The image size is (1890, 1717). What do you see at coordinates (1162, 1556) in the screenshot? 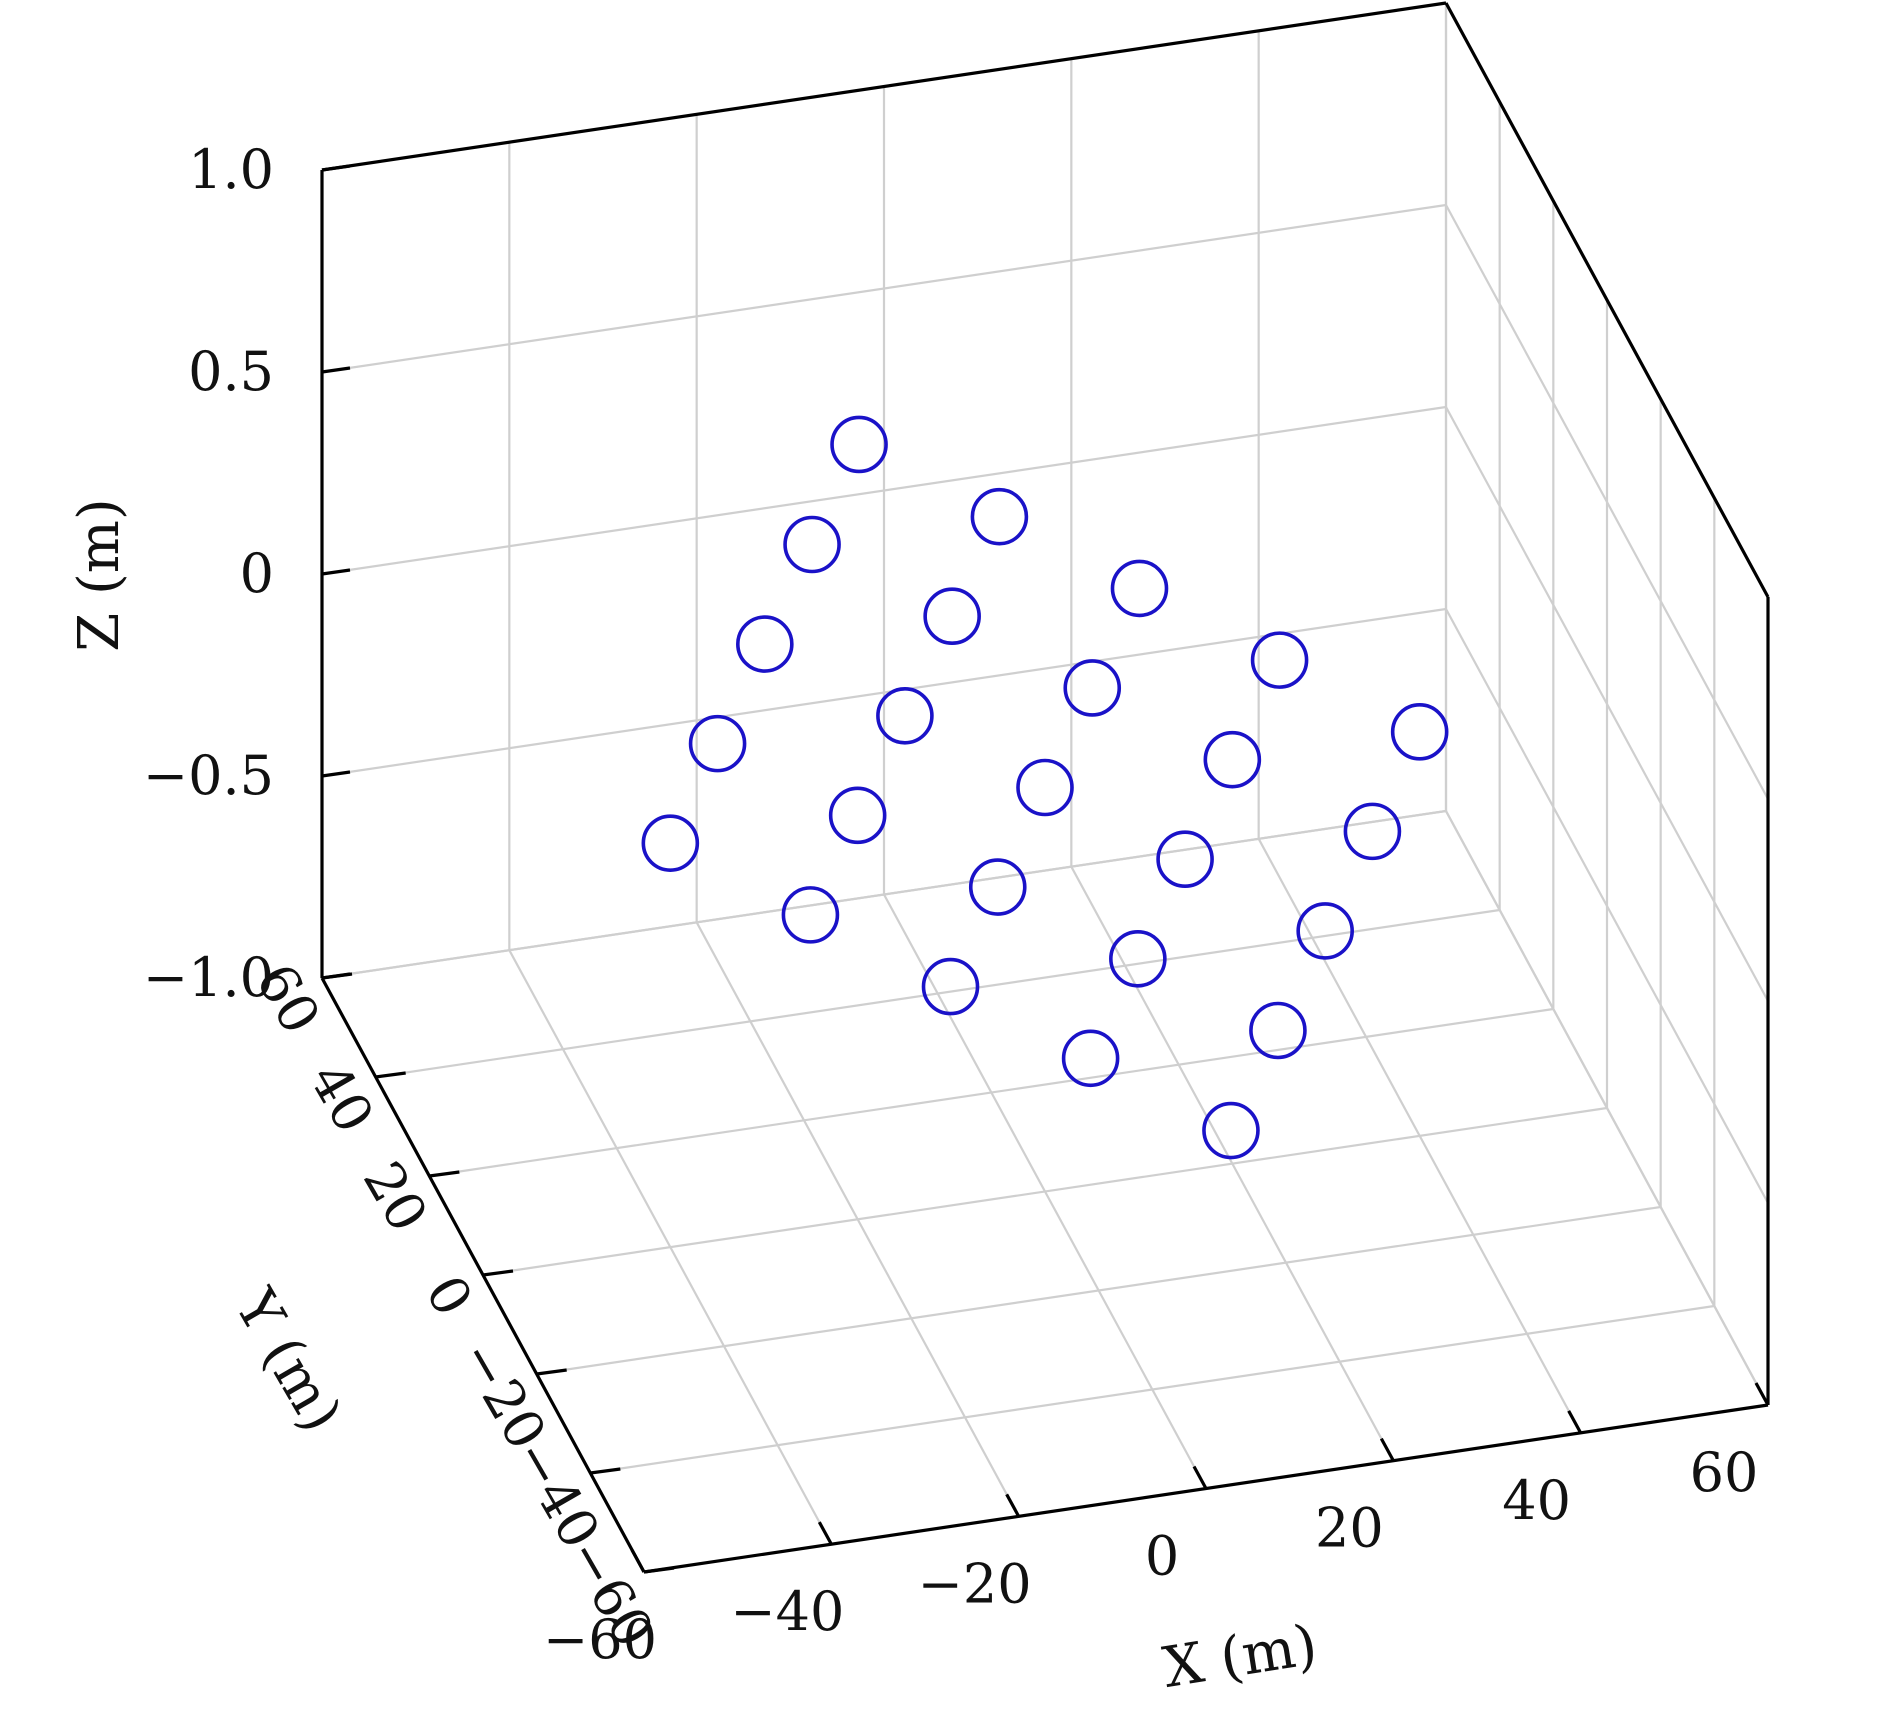
I see `x-tick-label: 0` at bounding box center [1162, 1556].